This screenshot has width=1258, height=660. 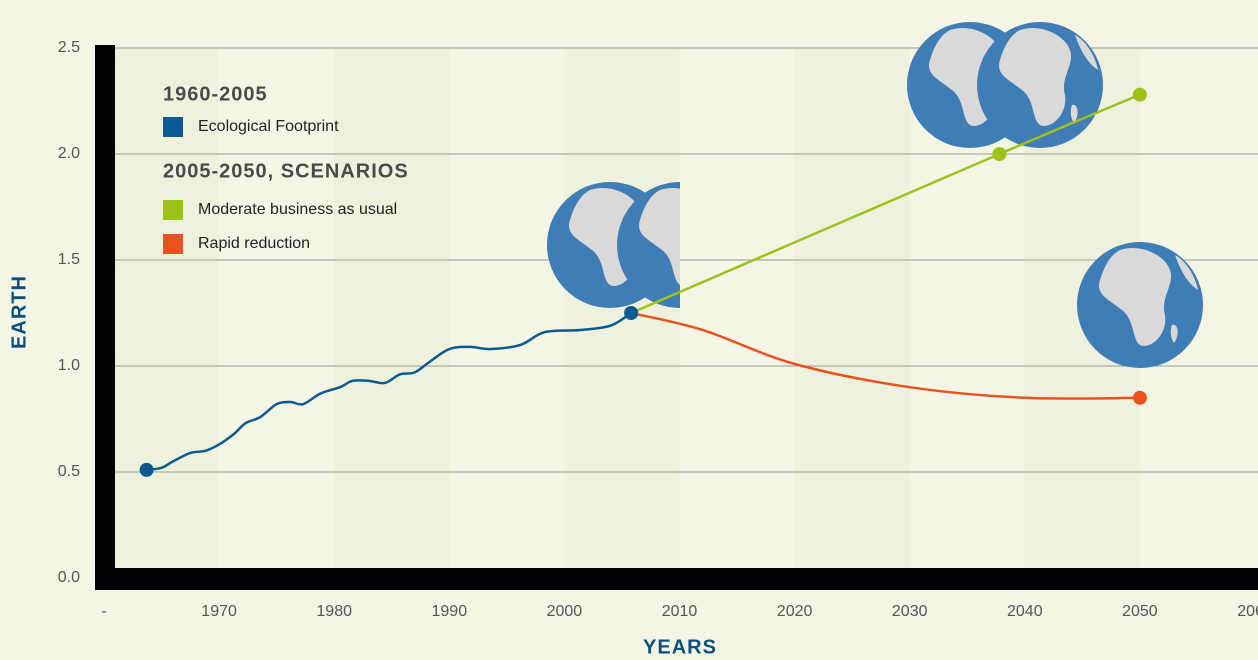 I want to click on x-tick-label: 1980, so click(x=334, y=611).